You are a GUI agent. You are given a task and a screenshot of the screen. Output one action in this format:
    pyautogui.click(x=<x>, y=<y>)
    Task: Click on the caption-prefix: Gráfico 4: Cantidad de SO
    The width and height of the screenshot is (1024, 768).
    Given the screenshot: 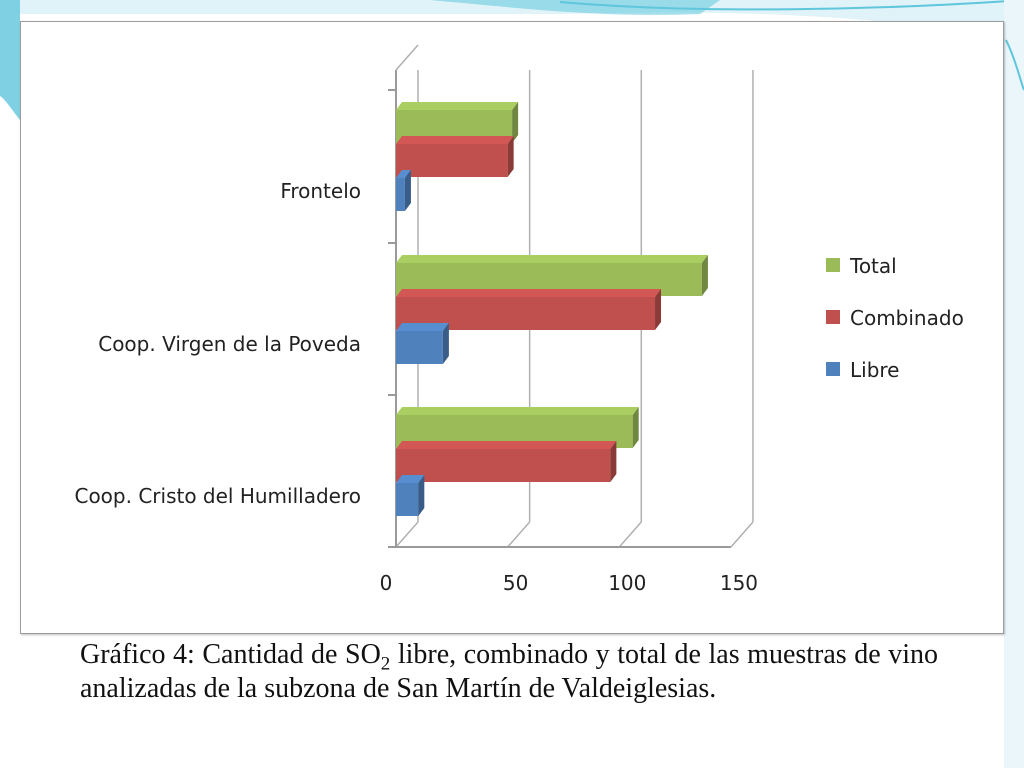 What is the action you would take?
    pyautogui.click(x=230, y=654)
    